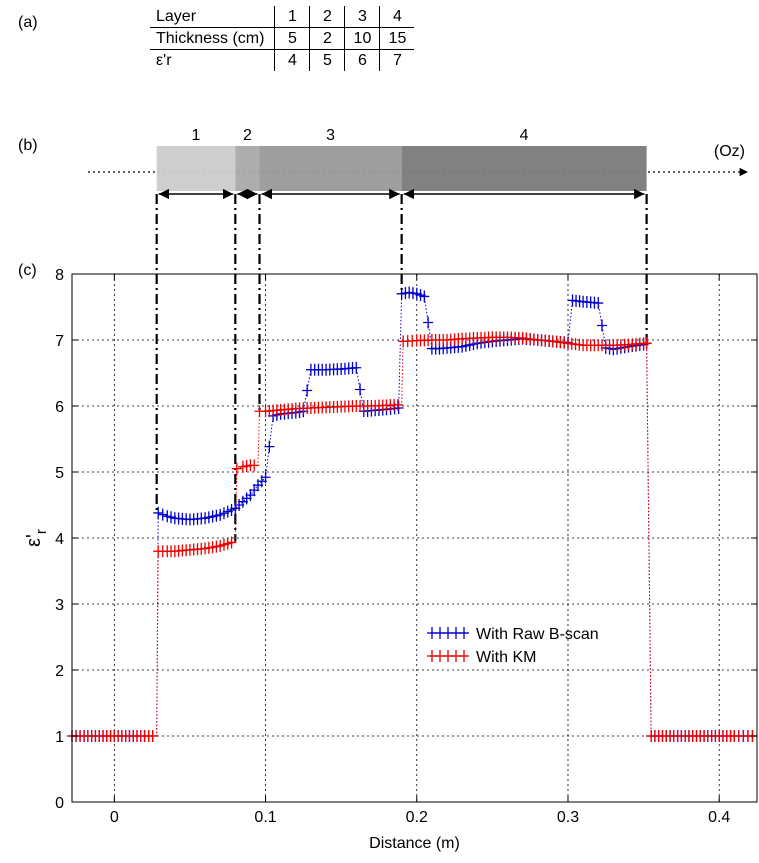 The height and width of the screenshot is (863, 759). I want to click on layer-number-1: 1, so click(292, 17).